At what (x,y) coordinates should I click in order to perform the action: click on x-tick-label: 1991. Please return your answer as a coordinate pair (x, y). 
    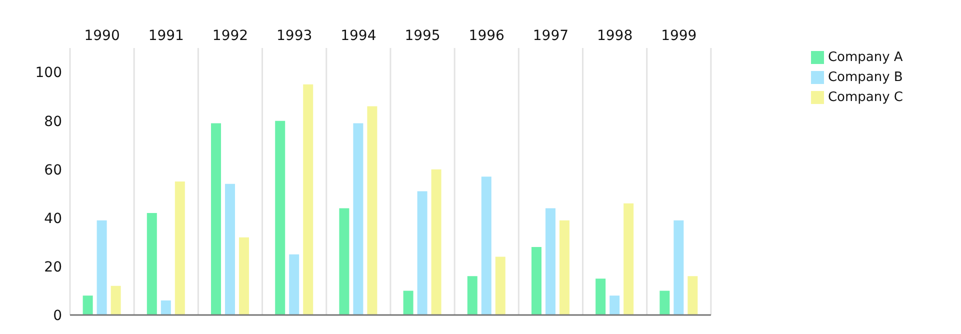
    Looking at the image, I should click on (166, 36).